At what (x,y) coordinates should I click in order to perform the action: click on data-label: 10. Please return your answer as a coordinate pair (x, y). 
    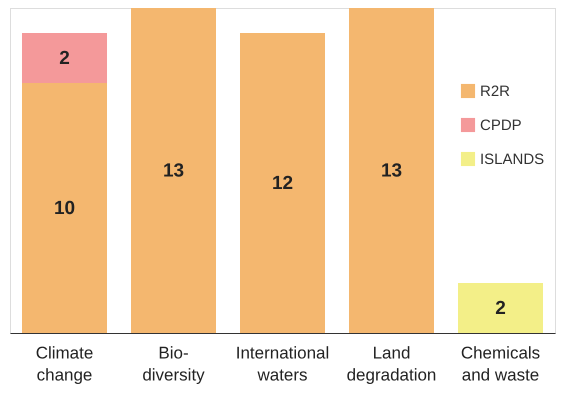
    Looking at the image, I should click on (65, 208).